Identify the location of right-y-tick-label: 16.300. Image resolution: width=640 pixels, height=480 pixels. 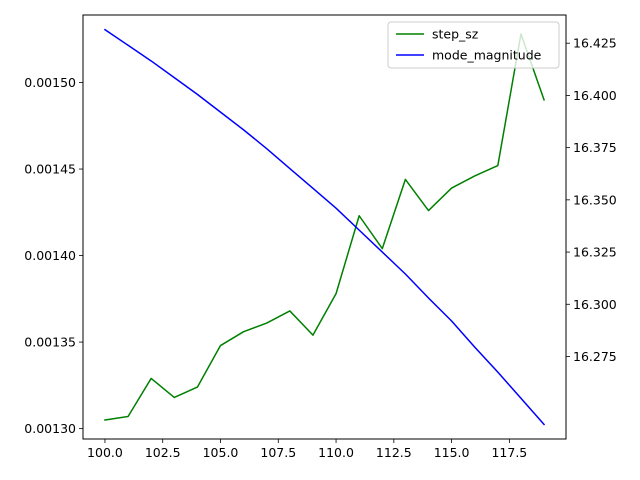
(595, 304).